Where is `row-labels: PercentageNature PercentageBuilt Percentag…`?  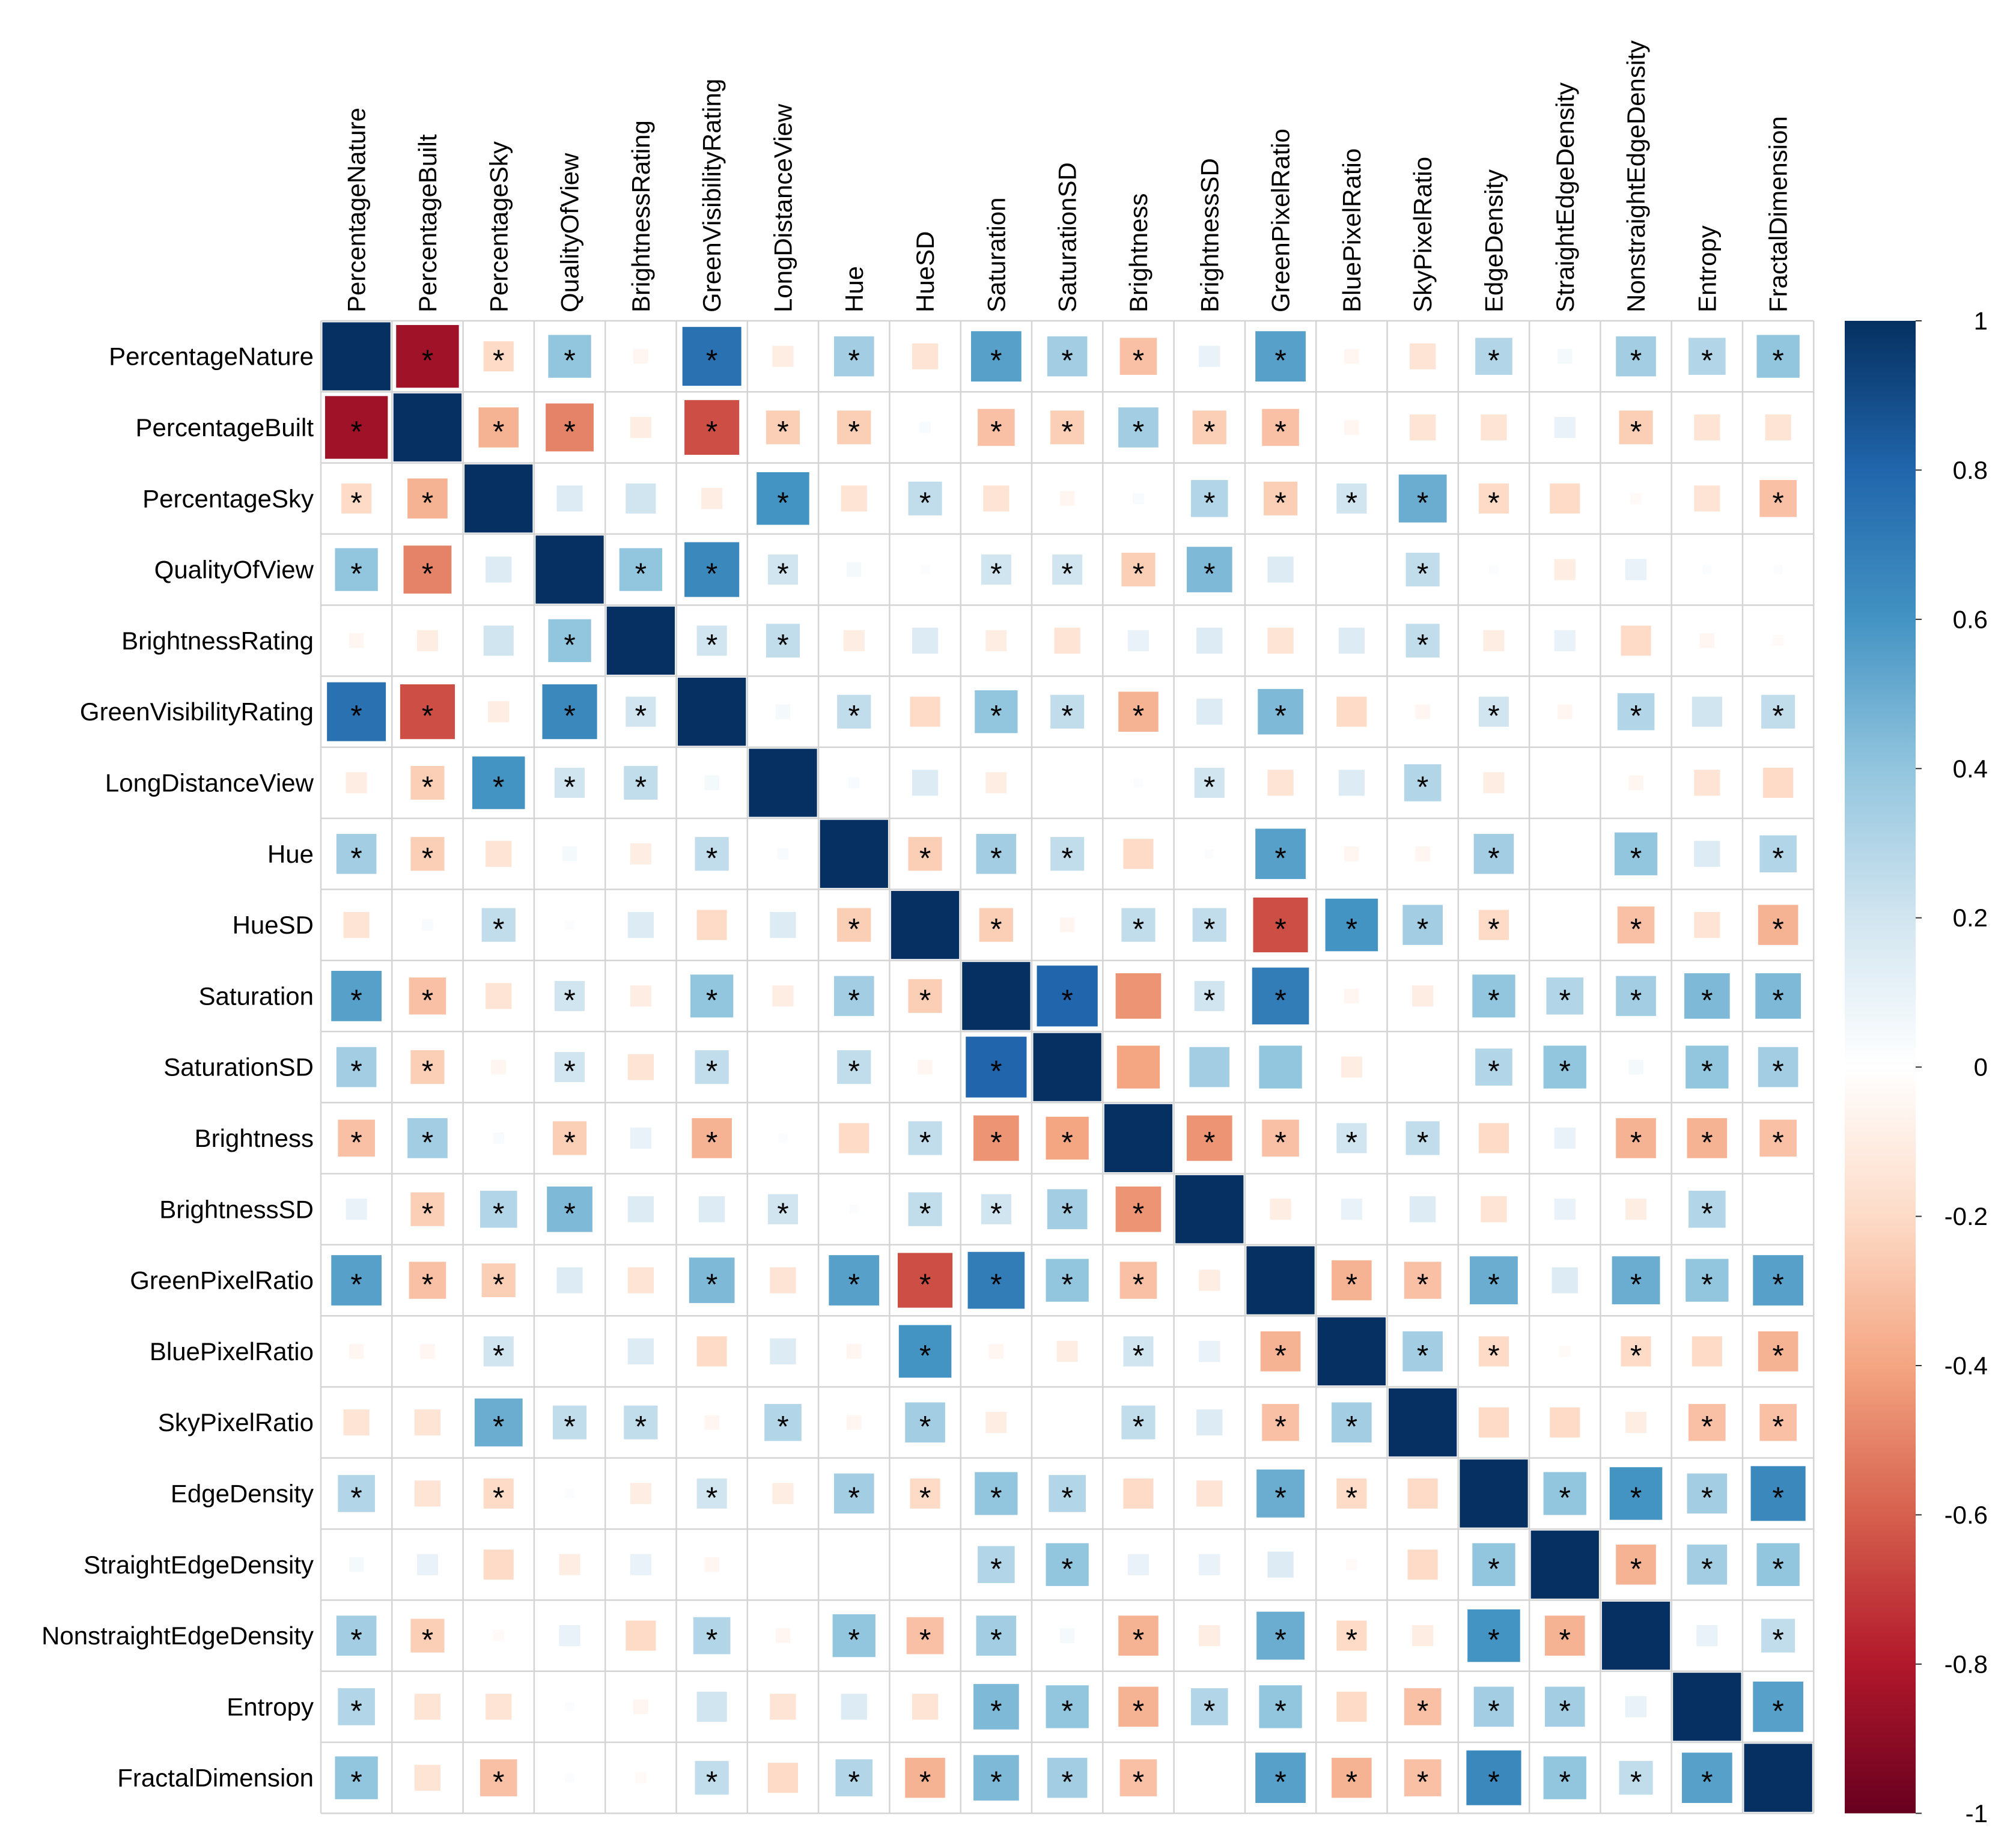 row-labels: PercentageNature PercentageBuilt Percentag… is located at coordinates (178, 1067).